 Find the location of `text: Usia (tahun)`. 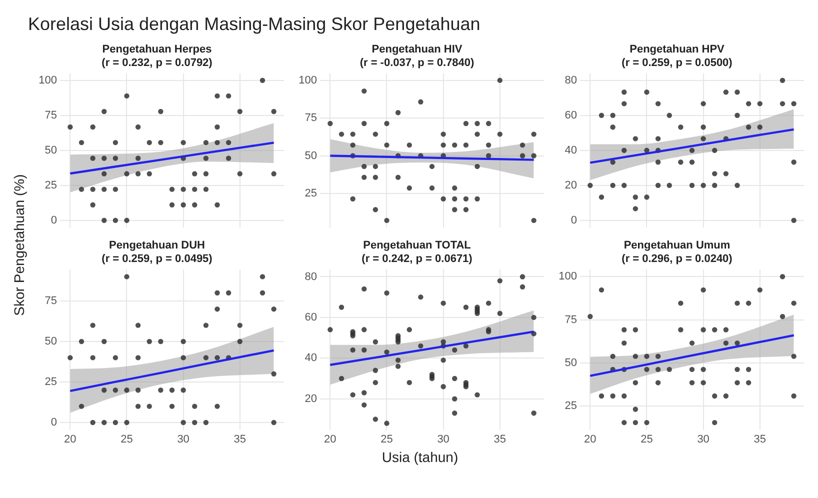

text: Usia (tahun) is located at coordinates (420, 457).